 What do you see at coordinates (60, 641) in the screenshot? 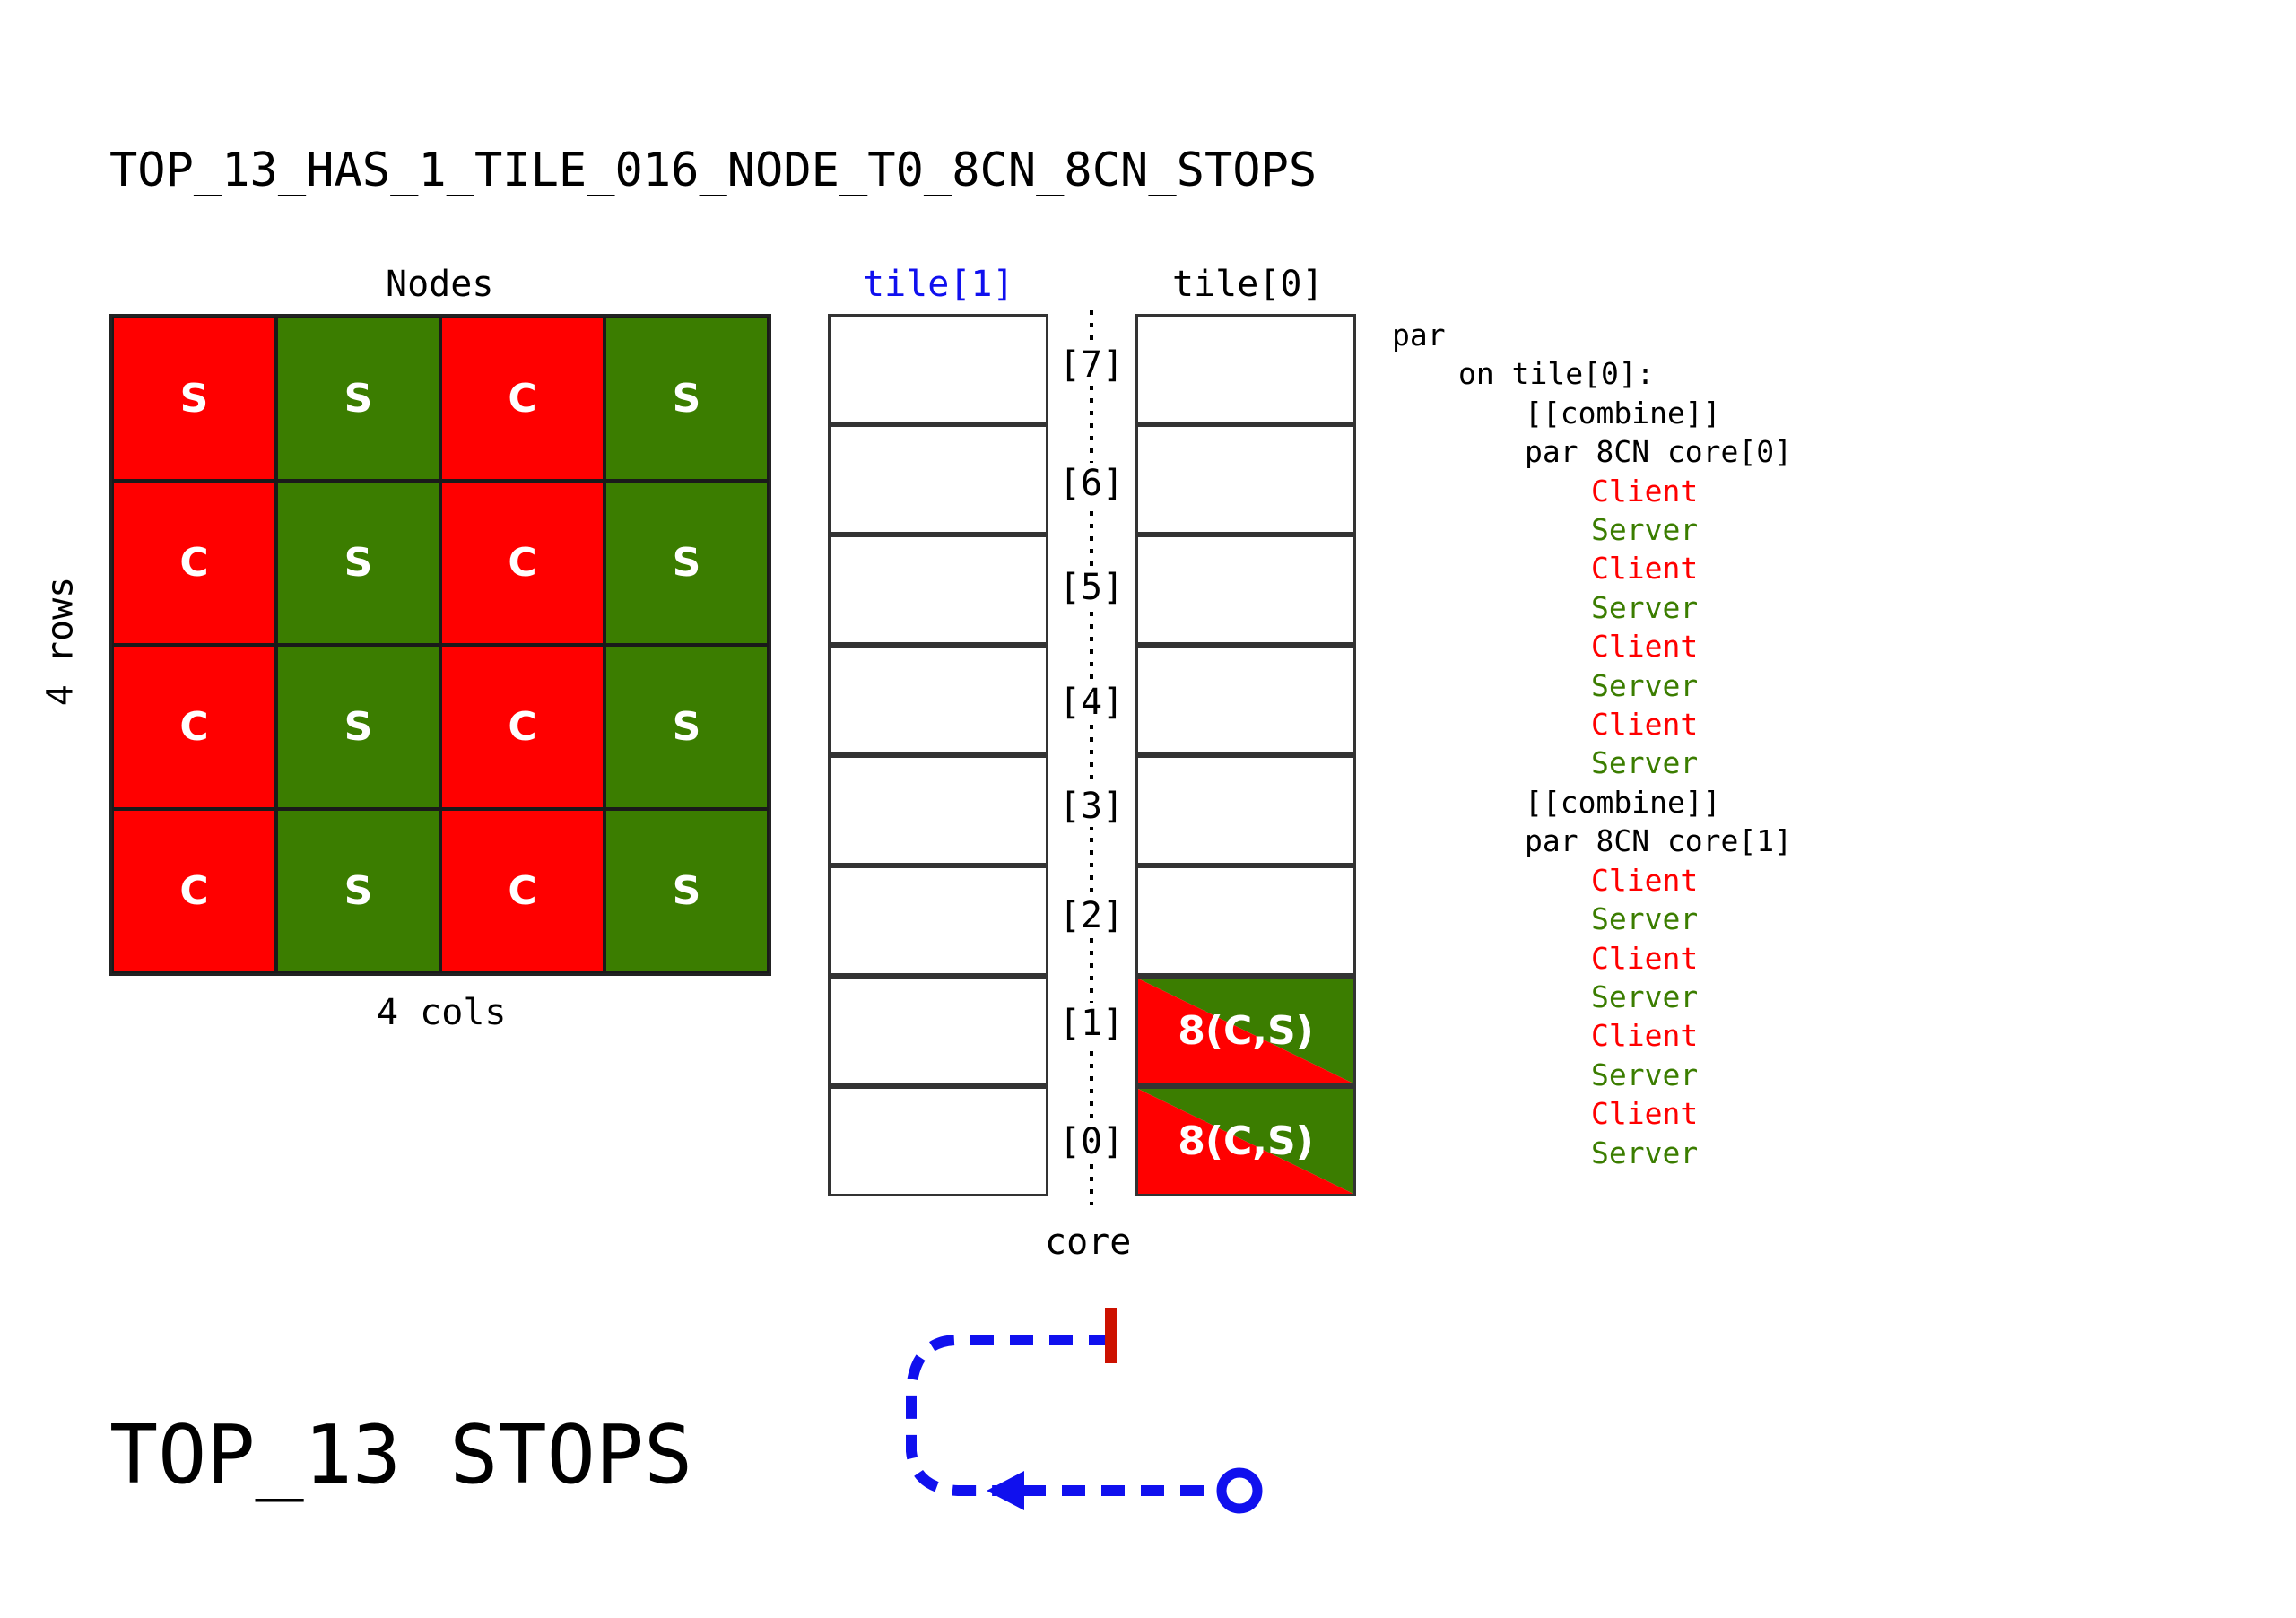
I see `rows-label: 4 rows` at bounding box center [60, 641].